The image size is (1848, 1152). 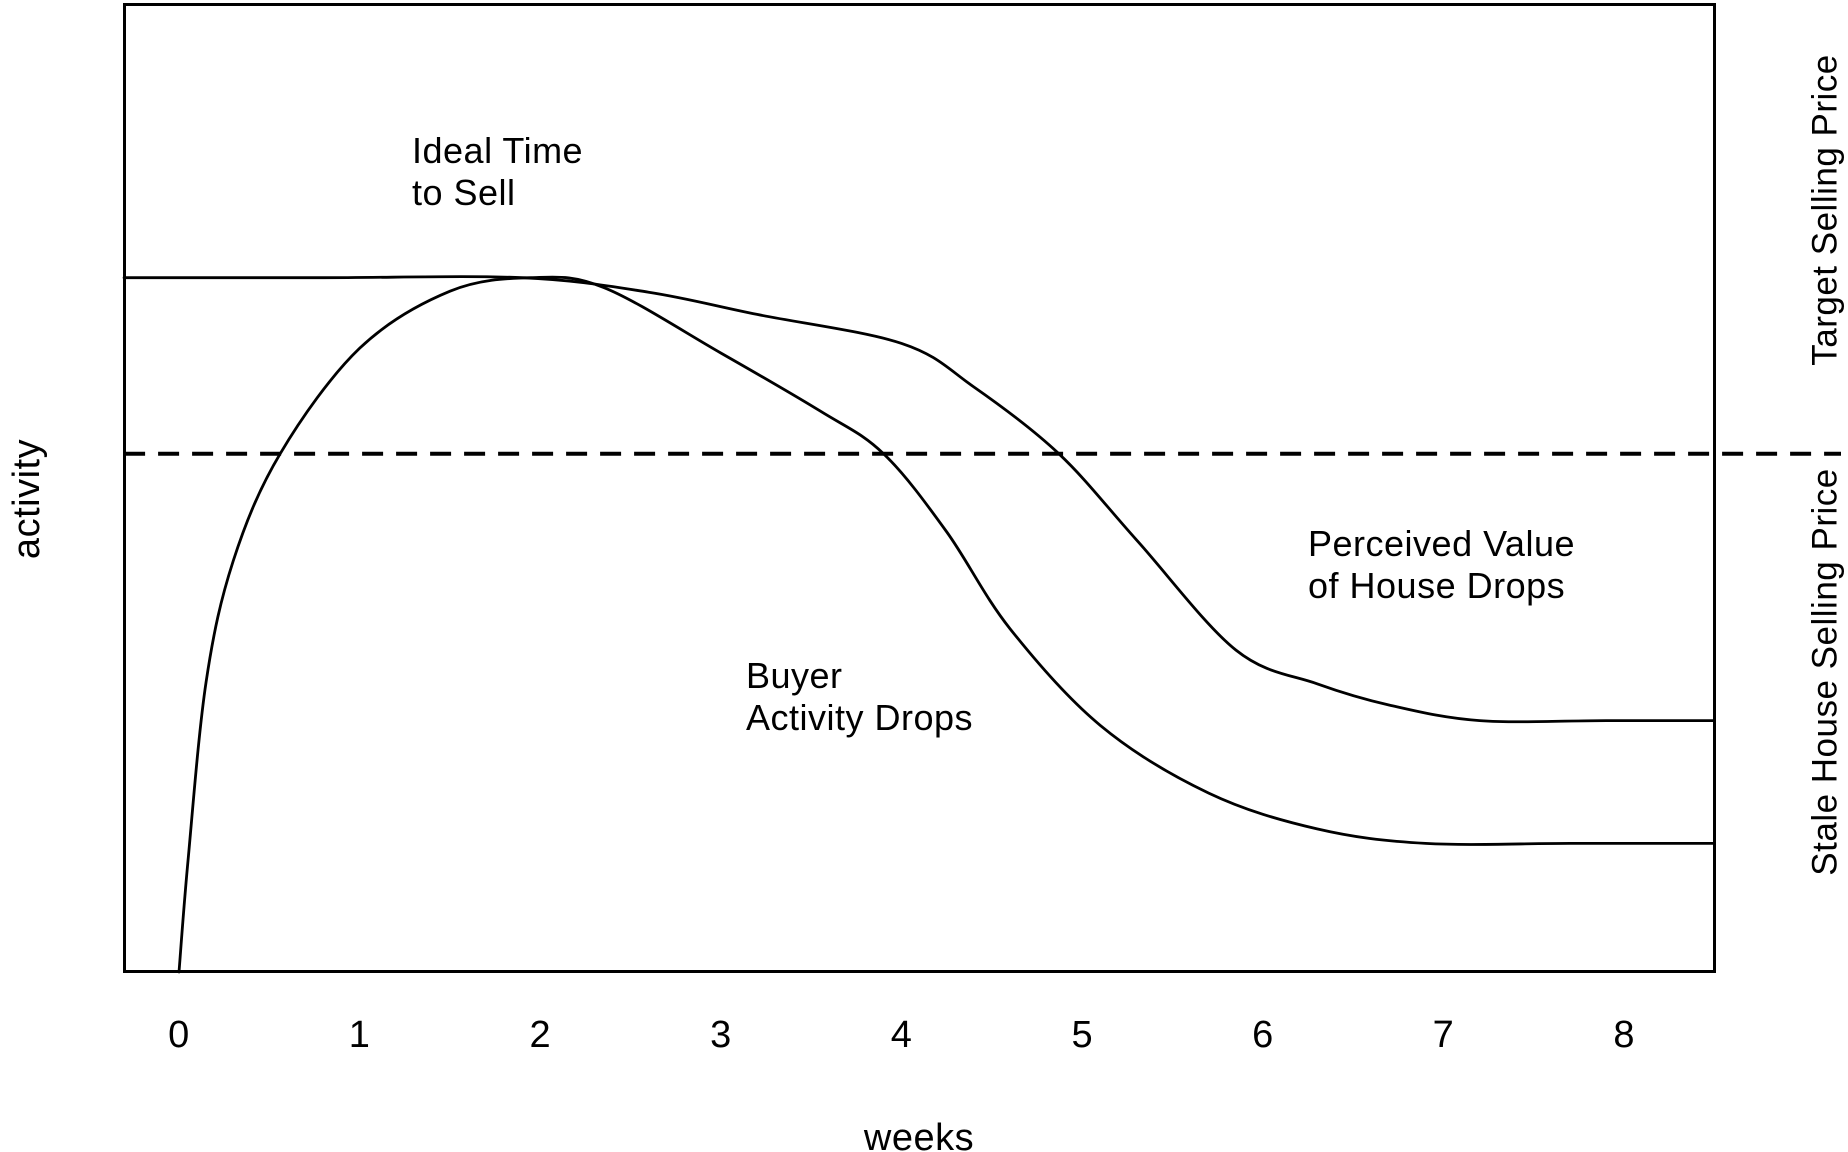 I want to click on annotation-buyer-activity-drops: Buyer Activity Drops, so click(x=859, y=696).